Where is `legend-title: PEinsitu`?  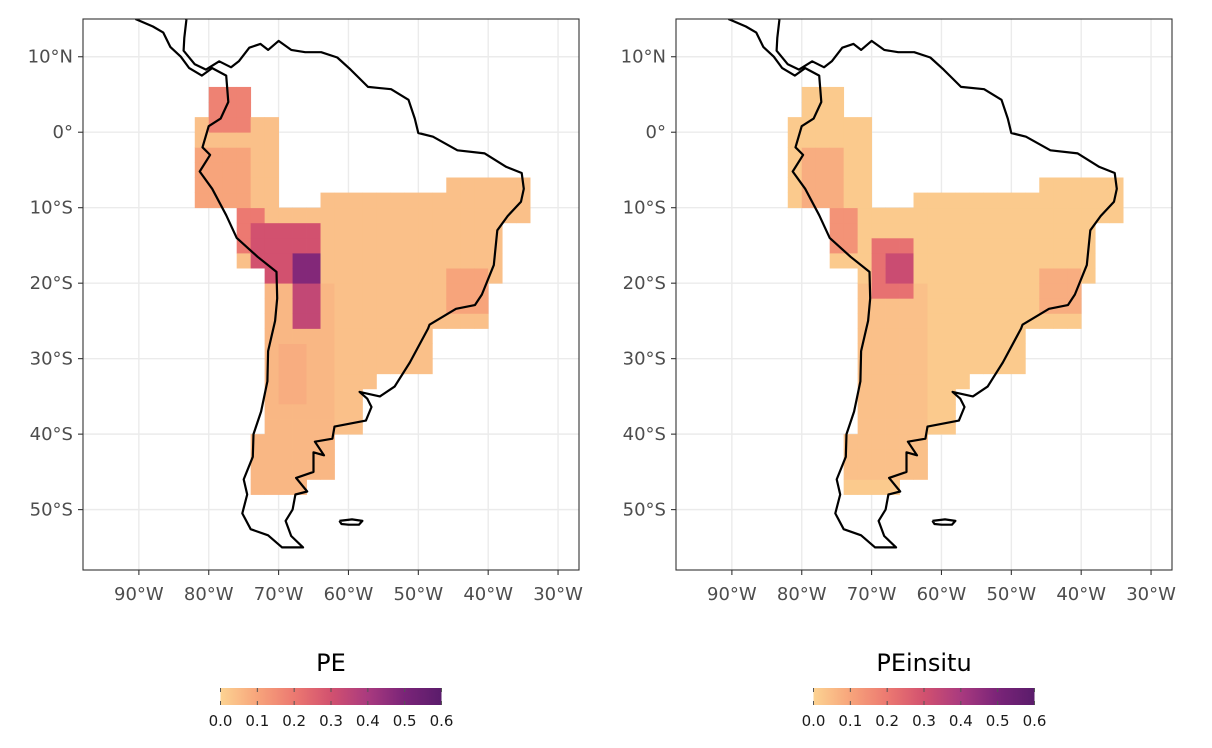
legend-title: PEinsitu is located at coordinates (923, 663).